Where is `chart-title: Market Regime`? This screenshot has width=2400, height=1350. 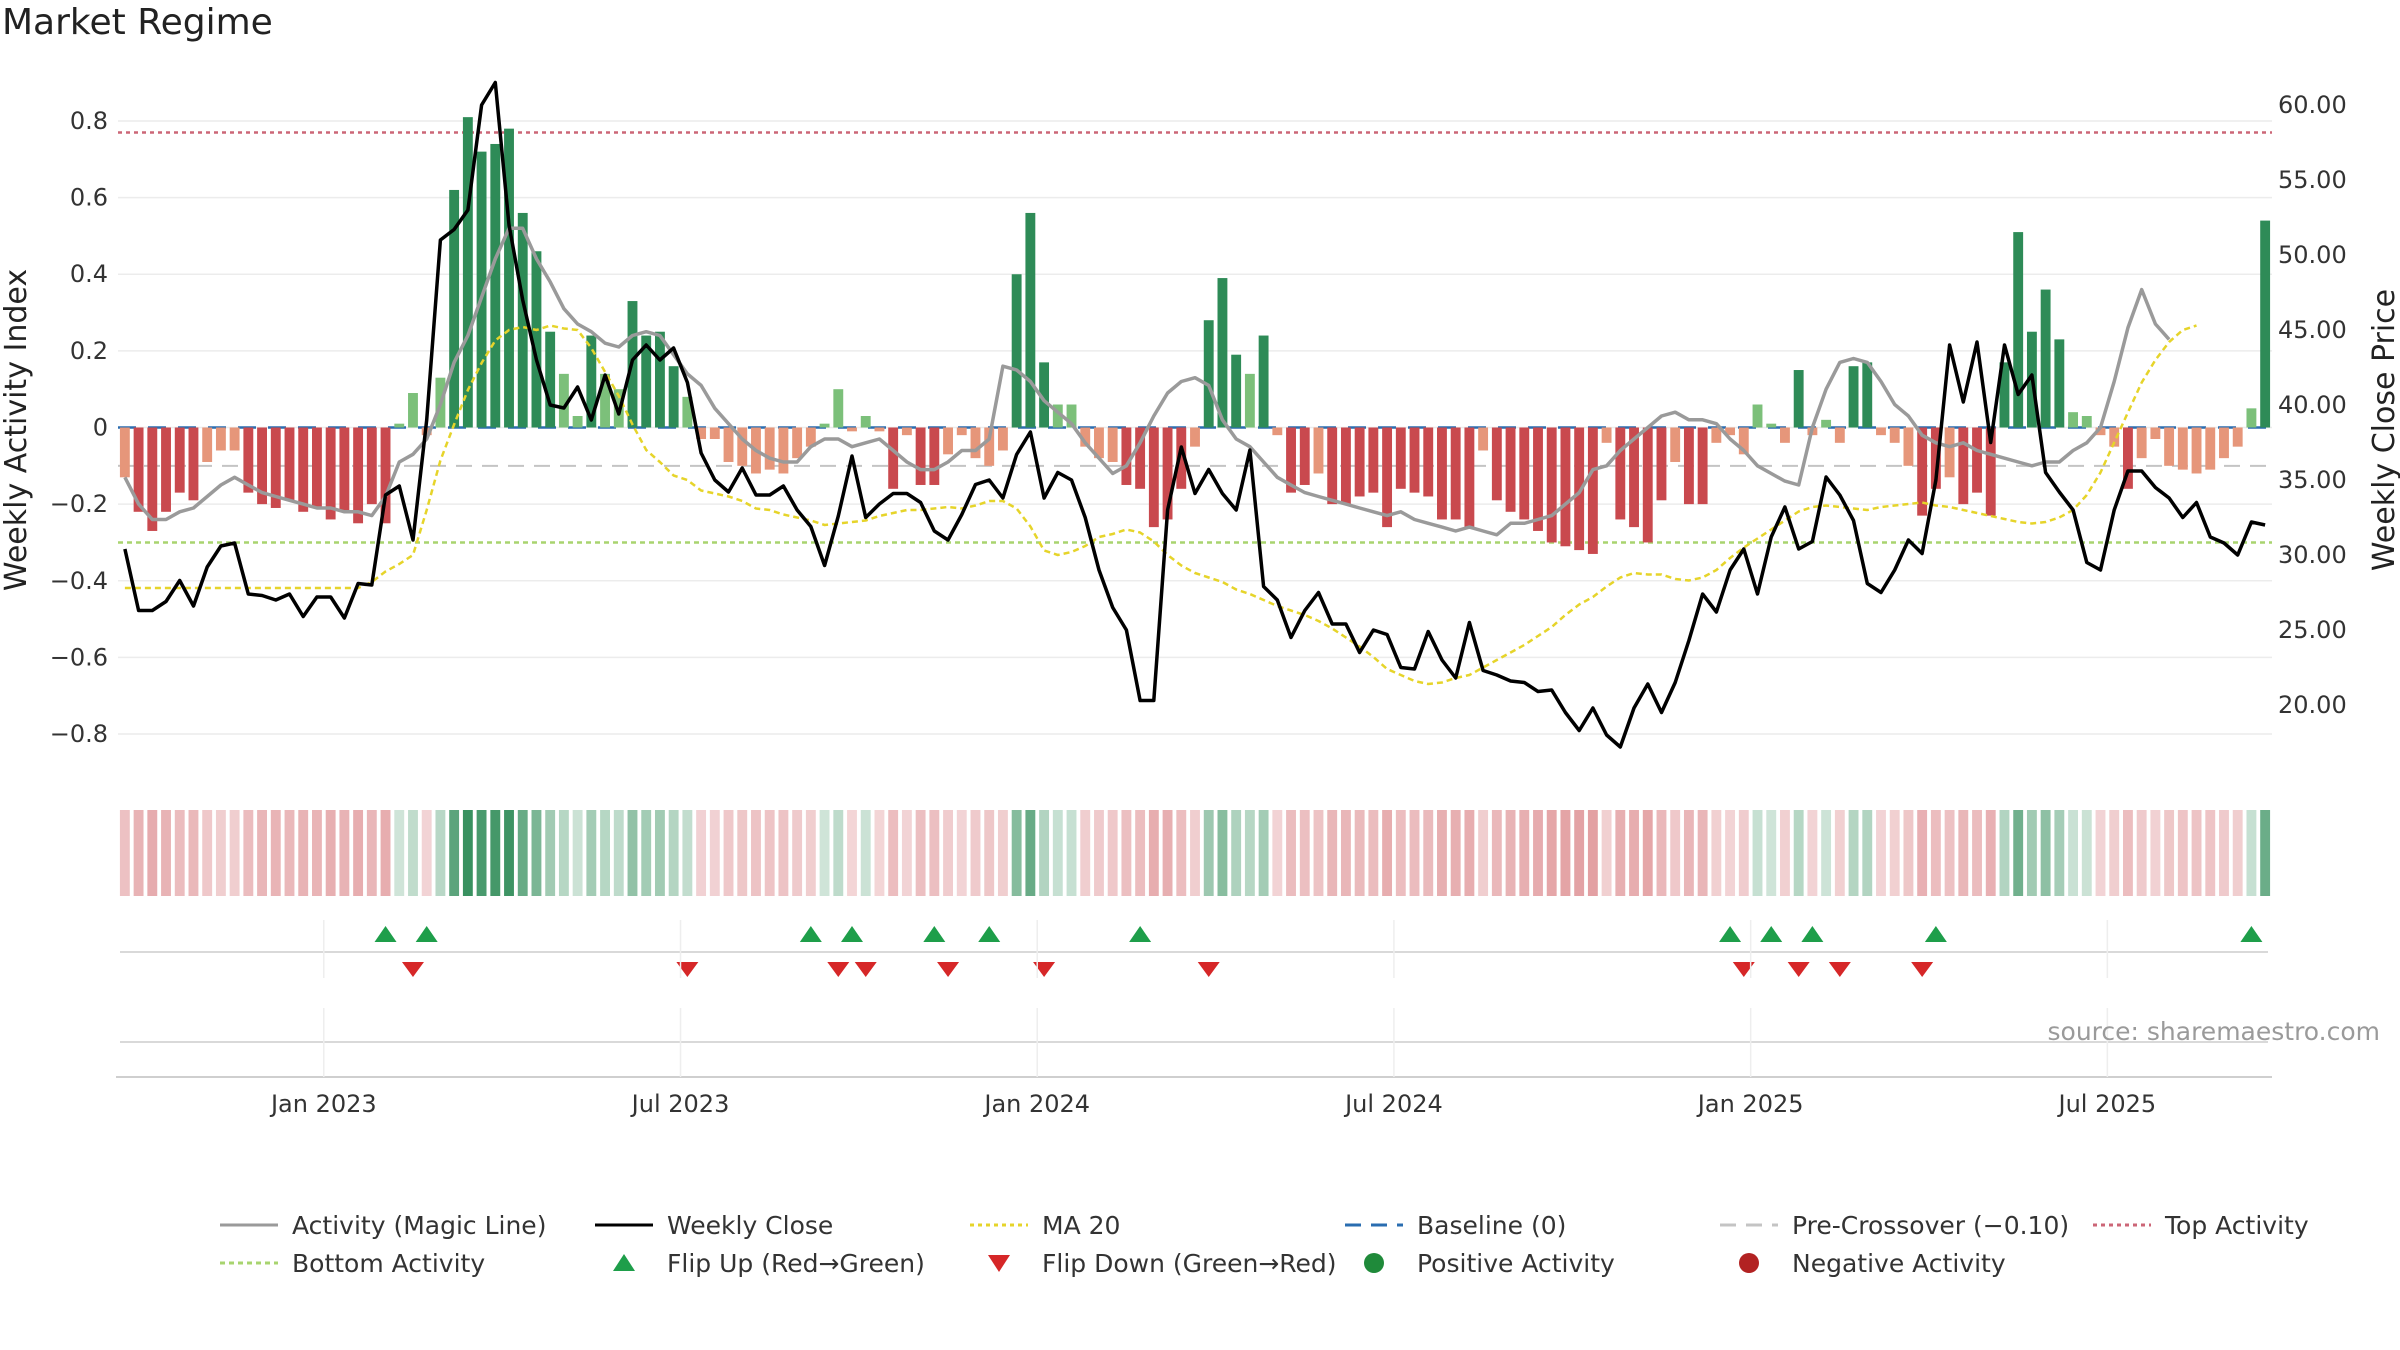 chart-title: Market Regime is located at coordinates (137, 22).